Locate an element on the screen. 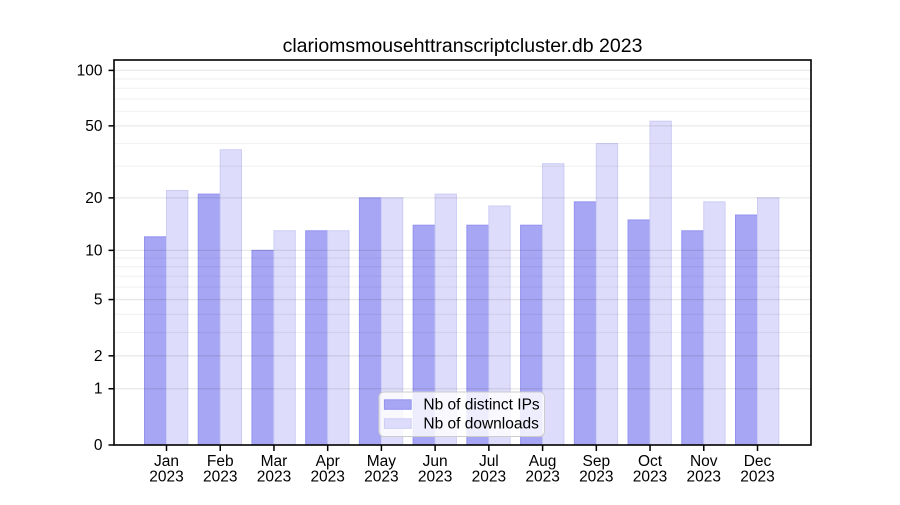 The width and height of the screenshot is (900, 505). svg-text: 100 is located at coordinates (90, 70).